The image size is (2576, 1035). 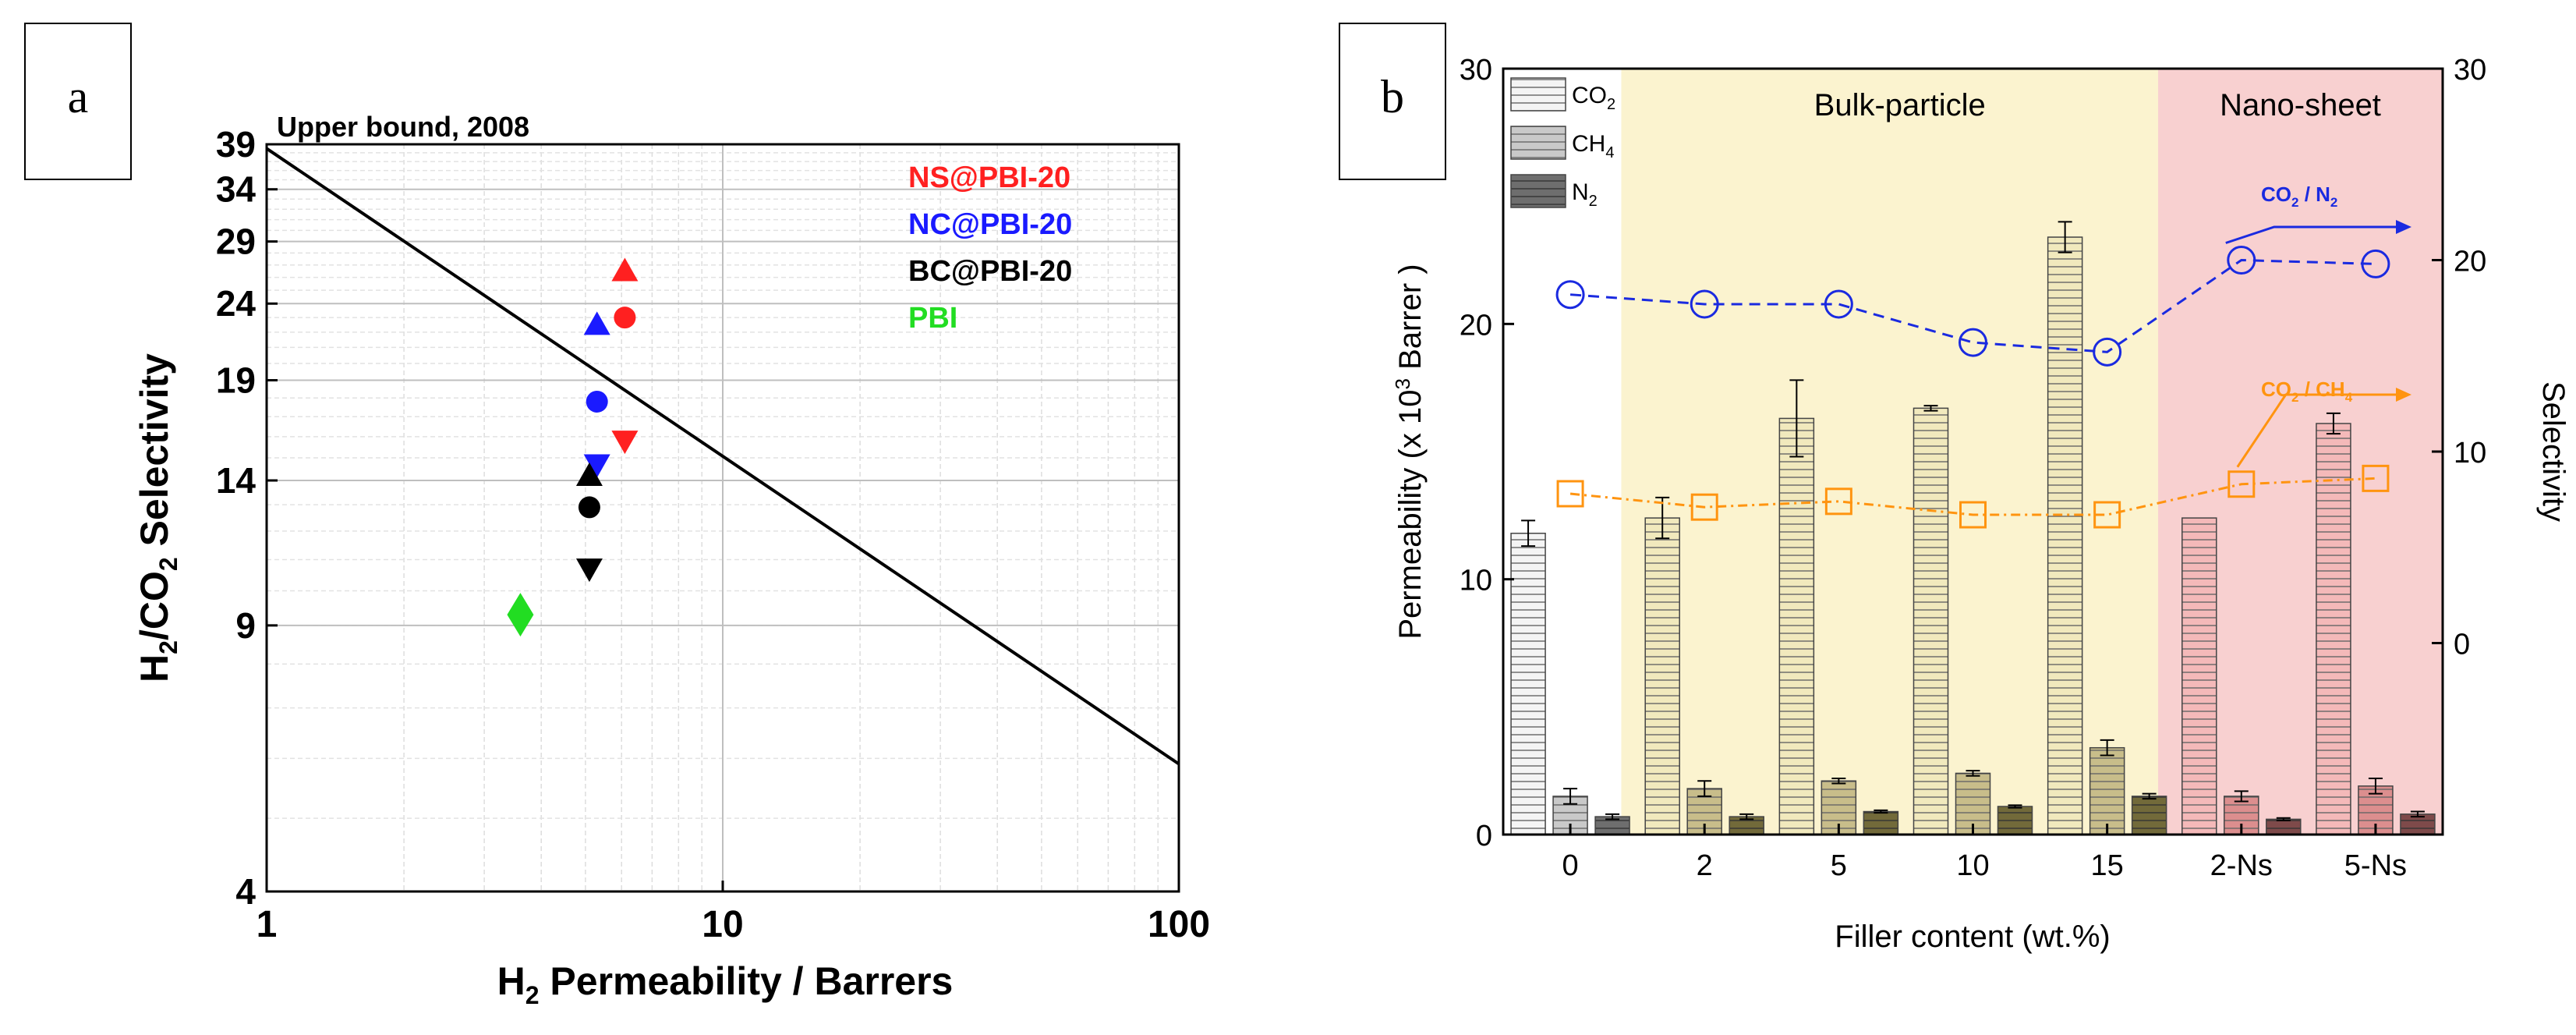 I want to click on panel-b-label-box, so click(x=1392, y=101).